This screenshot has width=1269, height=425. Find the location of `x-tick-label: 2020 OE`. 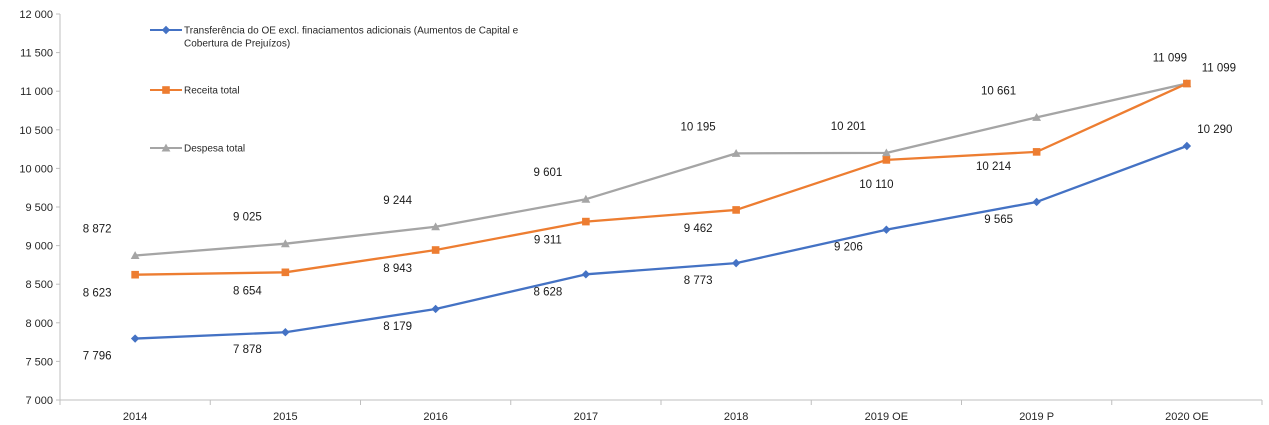

x-tick-label: 2020 OE is located at coordinates (1186, 417).